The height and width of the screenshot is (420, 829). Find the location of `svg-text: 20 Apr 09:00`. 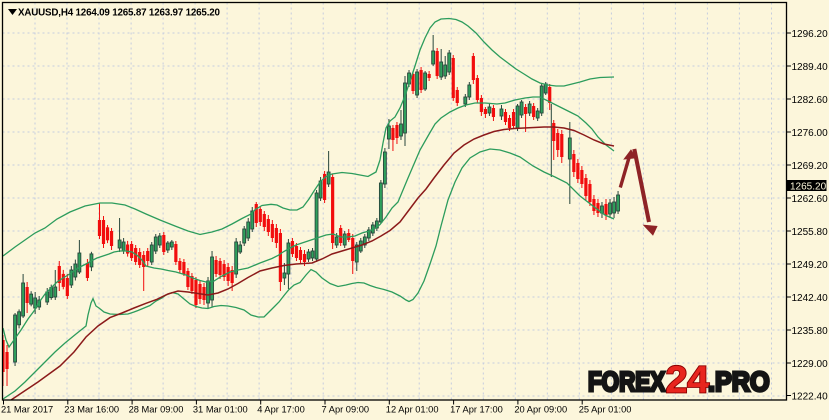

svg-text: 20 Apr 09:00 is located at coordinates (540, 410).